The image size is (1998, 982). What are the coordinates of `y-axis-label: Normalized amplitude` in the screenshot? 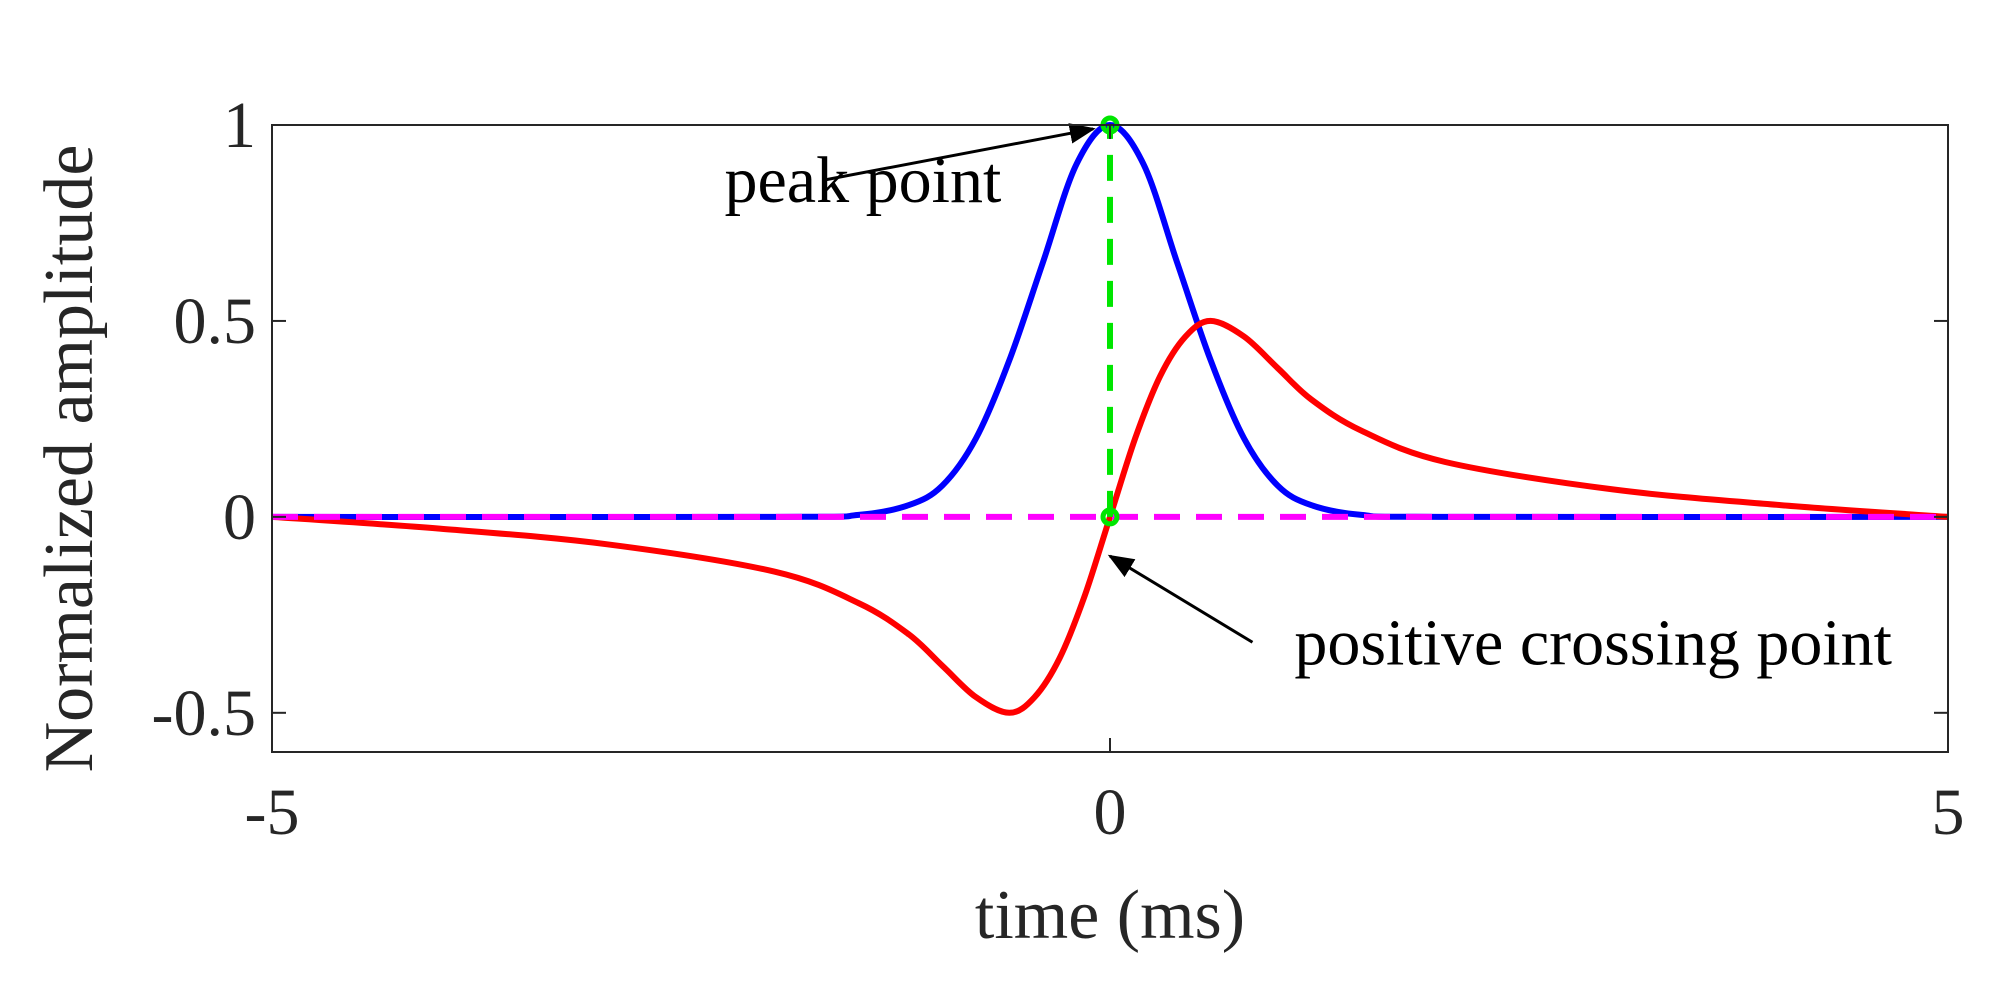 It's located at (69, 459).